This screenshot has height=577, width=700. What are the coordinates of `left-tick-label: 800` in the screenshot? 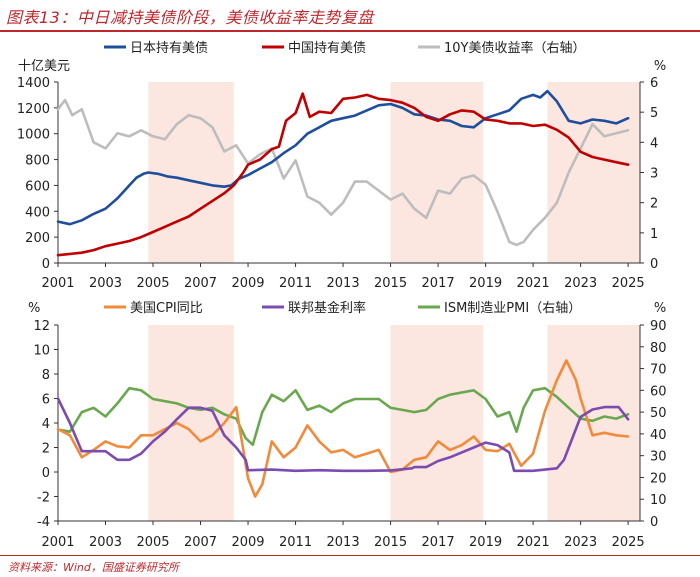 It's located at (37, 161).